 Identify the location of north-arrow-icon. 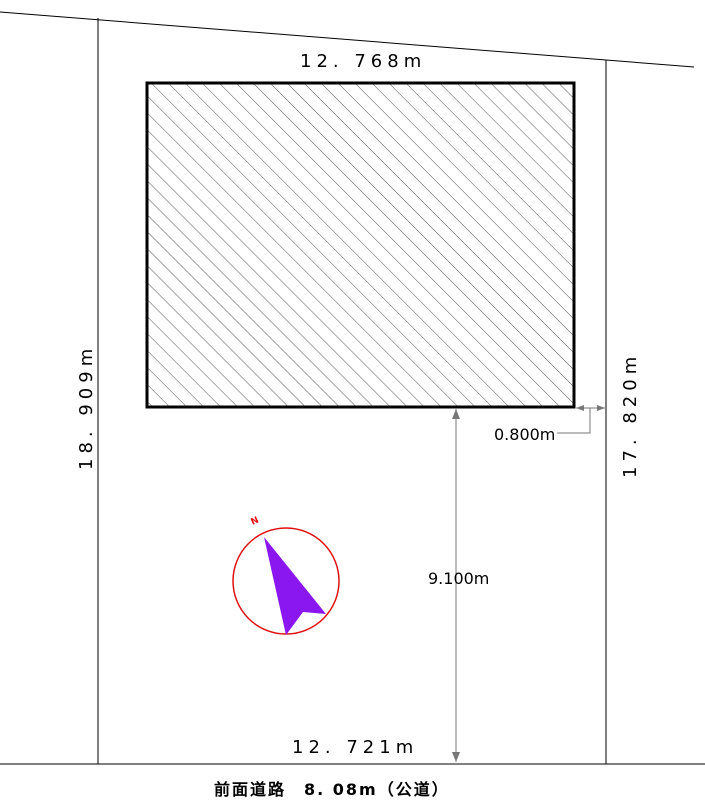
(295, 586).